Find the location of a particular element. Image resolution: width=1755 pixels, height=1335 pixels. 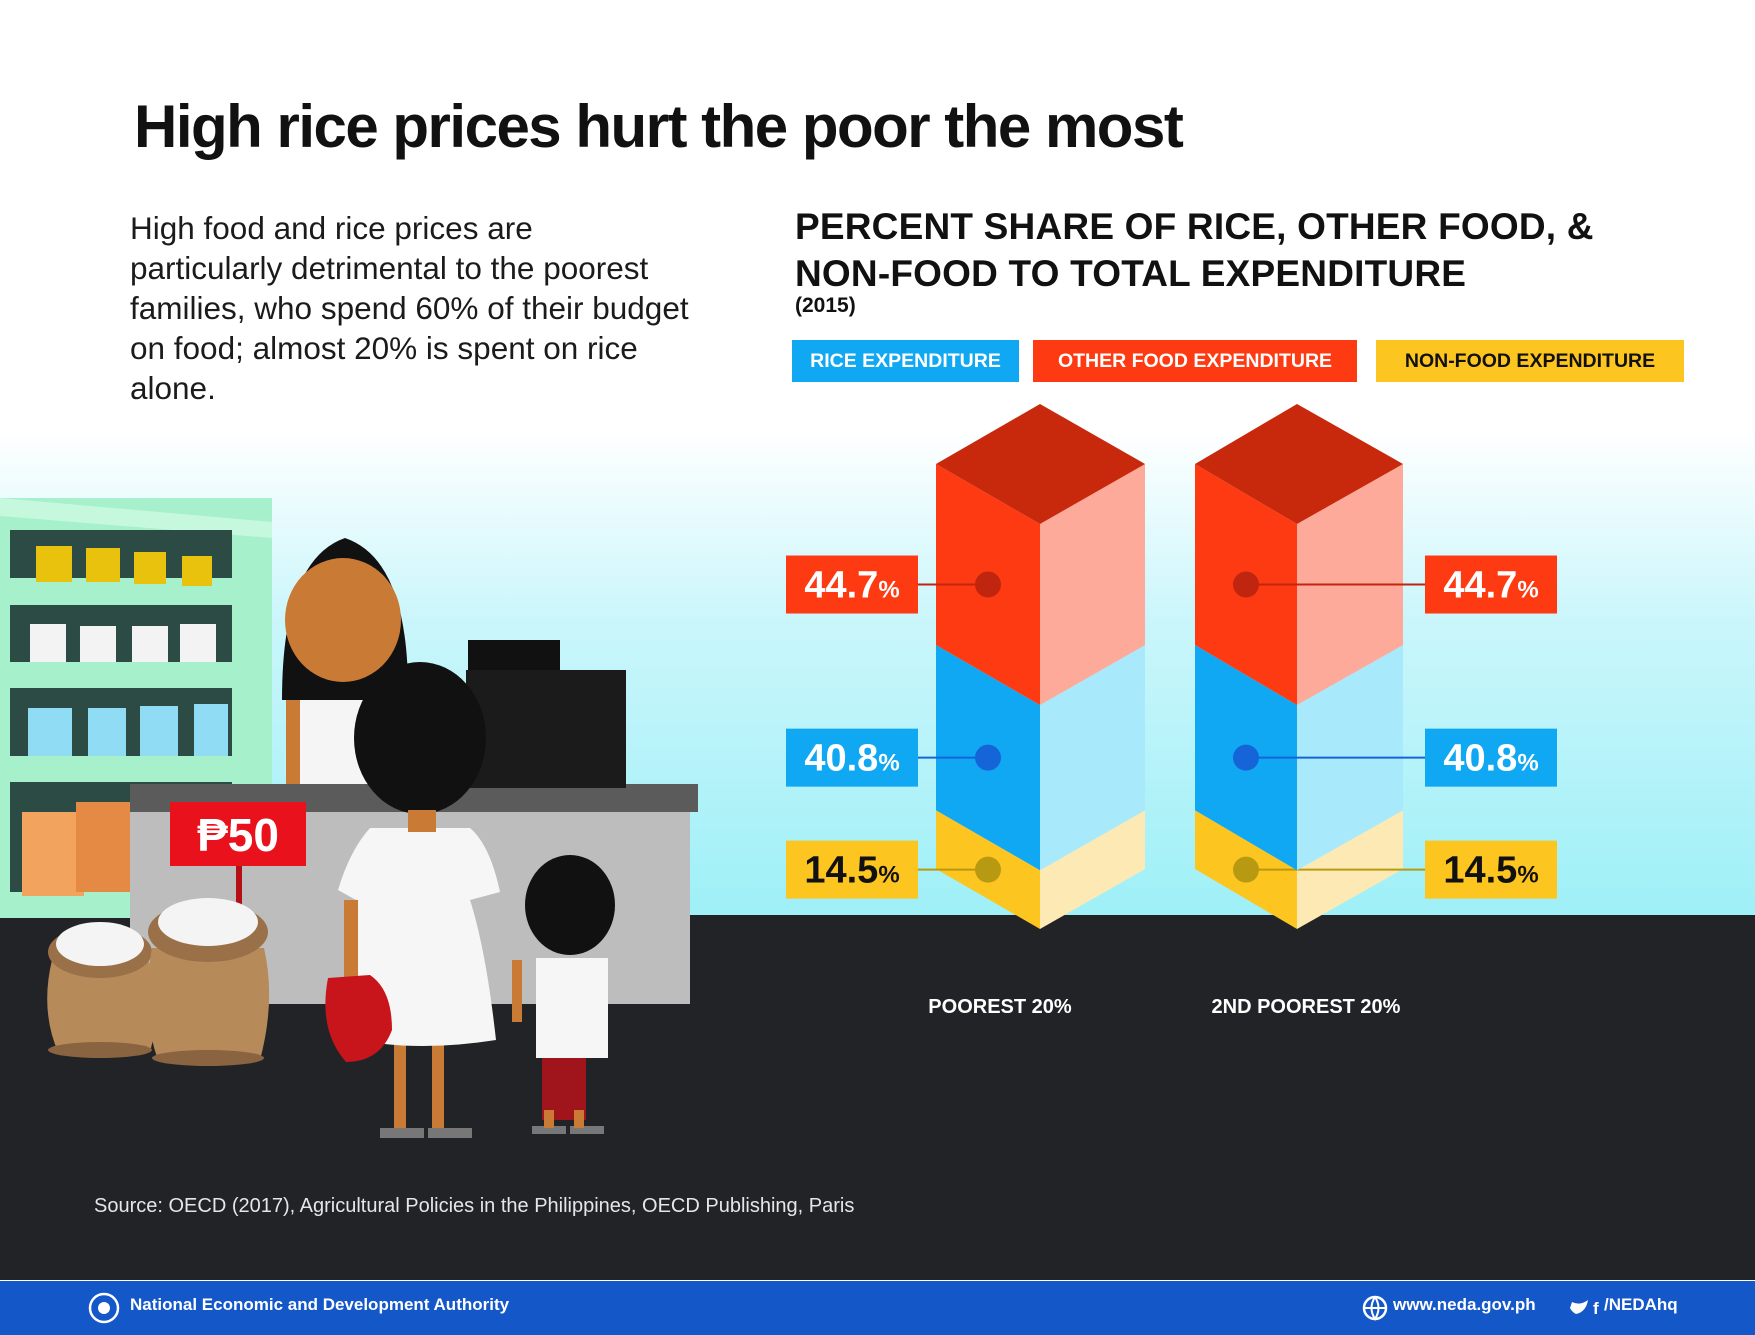

child is located at coordinates (563, 994).